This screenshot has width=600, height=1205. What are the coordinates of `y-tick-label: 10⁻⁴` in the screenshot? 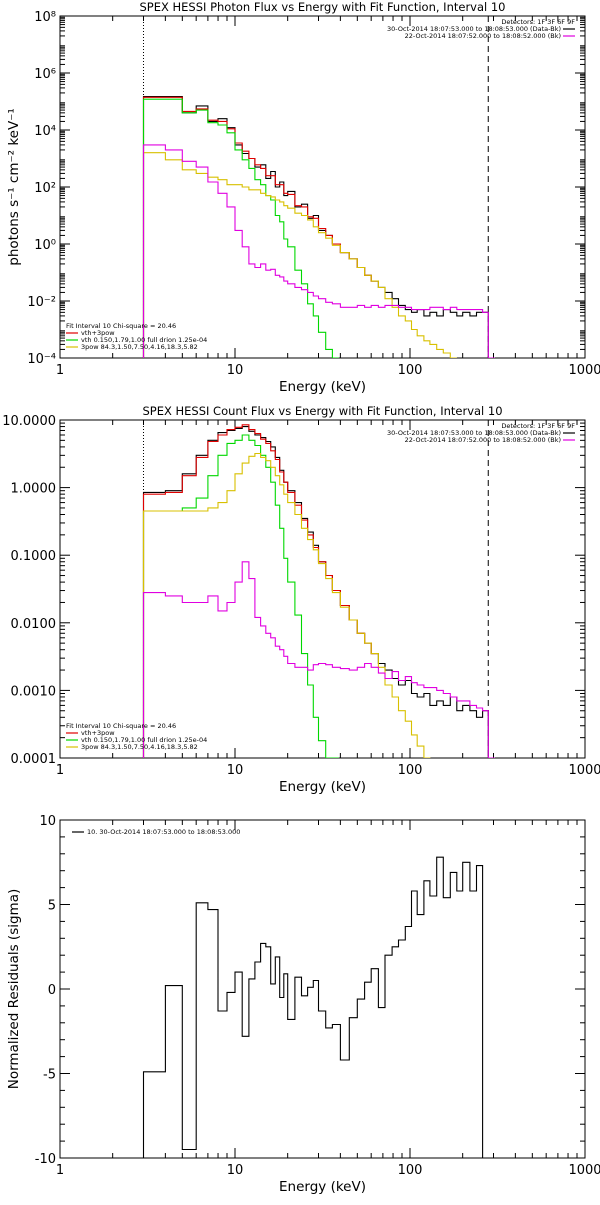 It's located at (41, 359).